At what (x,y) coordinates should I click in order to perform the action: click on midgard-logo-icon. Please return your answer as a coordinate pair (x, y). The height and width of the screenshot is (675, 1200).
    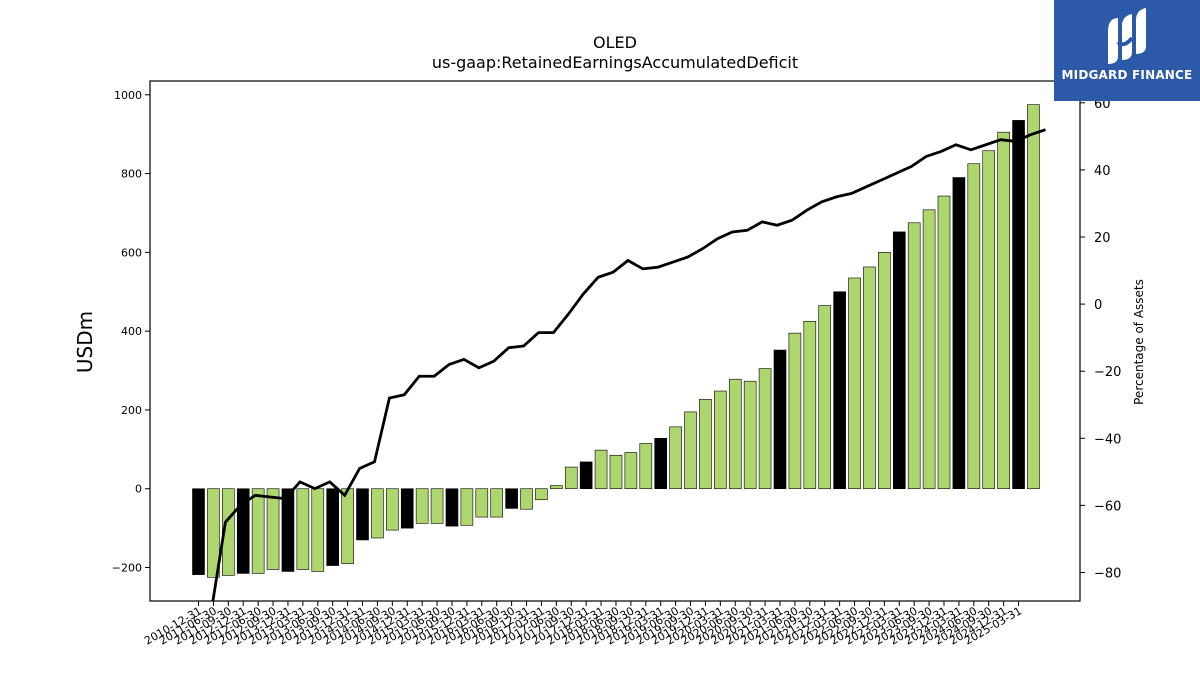
    Looking at the image, I should click on (1127, 36).